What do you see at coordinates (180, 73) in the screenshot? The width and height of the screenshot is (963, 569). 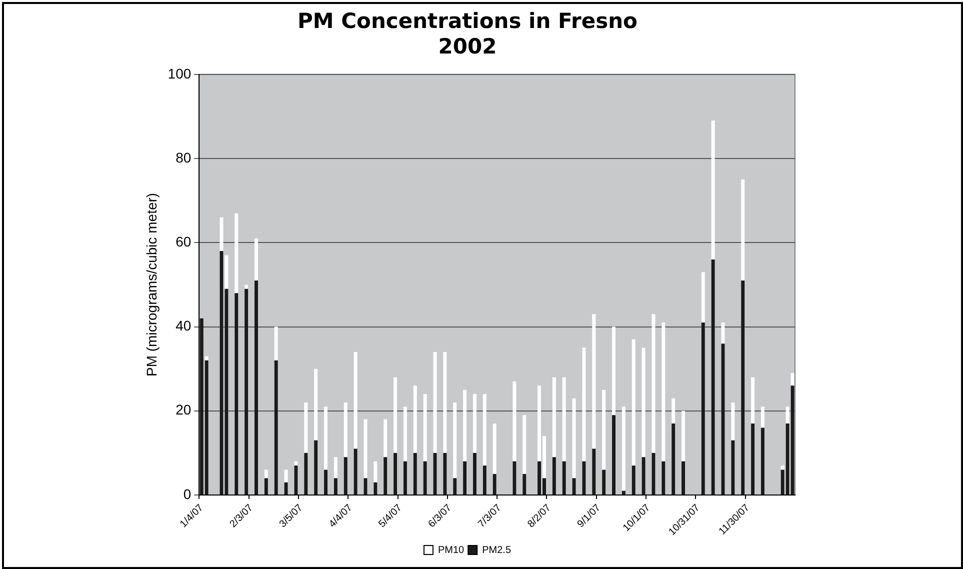 I see `y-tick-label: 100` at bounding box center [180, 73].